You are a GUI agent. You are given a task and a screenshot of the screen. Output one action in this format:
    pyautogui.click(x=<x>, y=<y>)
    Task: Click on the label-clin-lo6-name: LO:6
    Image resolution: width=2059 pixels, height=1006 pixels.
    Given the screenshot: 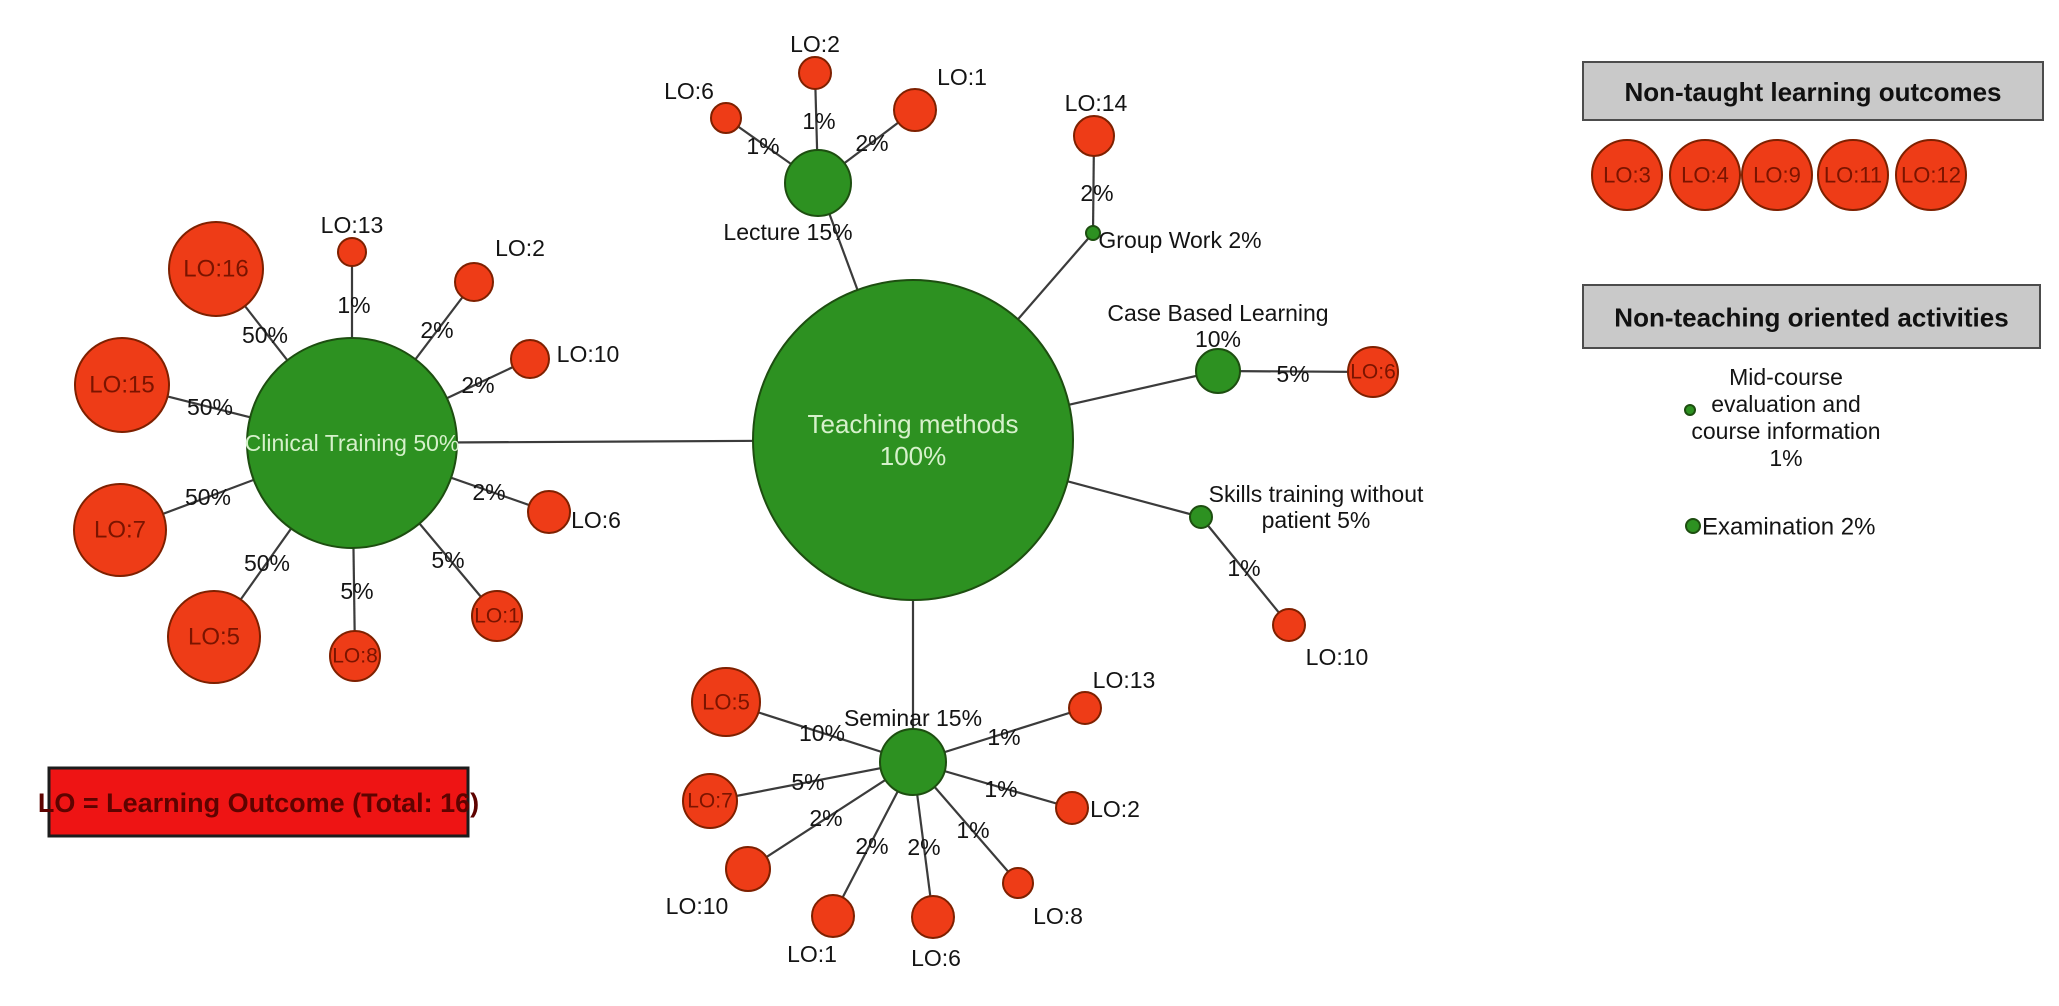 What is the action you would take?
    pyautogui.click(x=596, y=520)
    